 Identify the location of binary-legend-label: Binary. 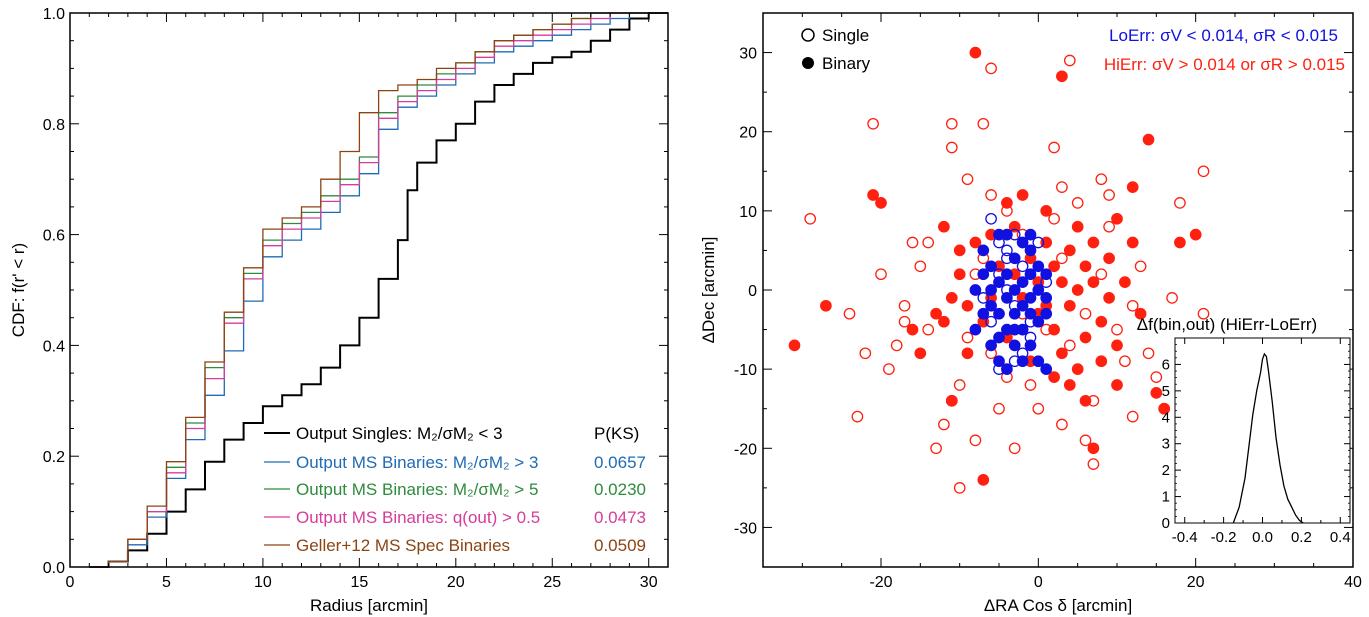
(846, 63).